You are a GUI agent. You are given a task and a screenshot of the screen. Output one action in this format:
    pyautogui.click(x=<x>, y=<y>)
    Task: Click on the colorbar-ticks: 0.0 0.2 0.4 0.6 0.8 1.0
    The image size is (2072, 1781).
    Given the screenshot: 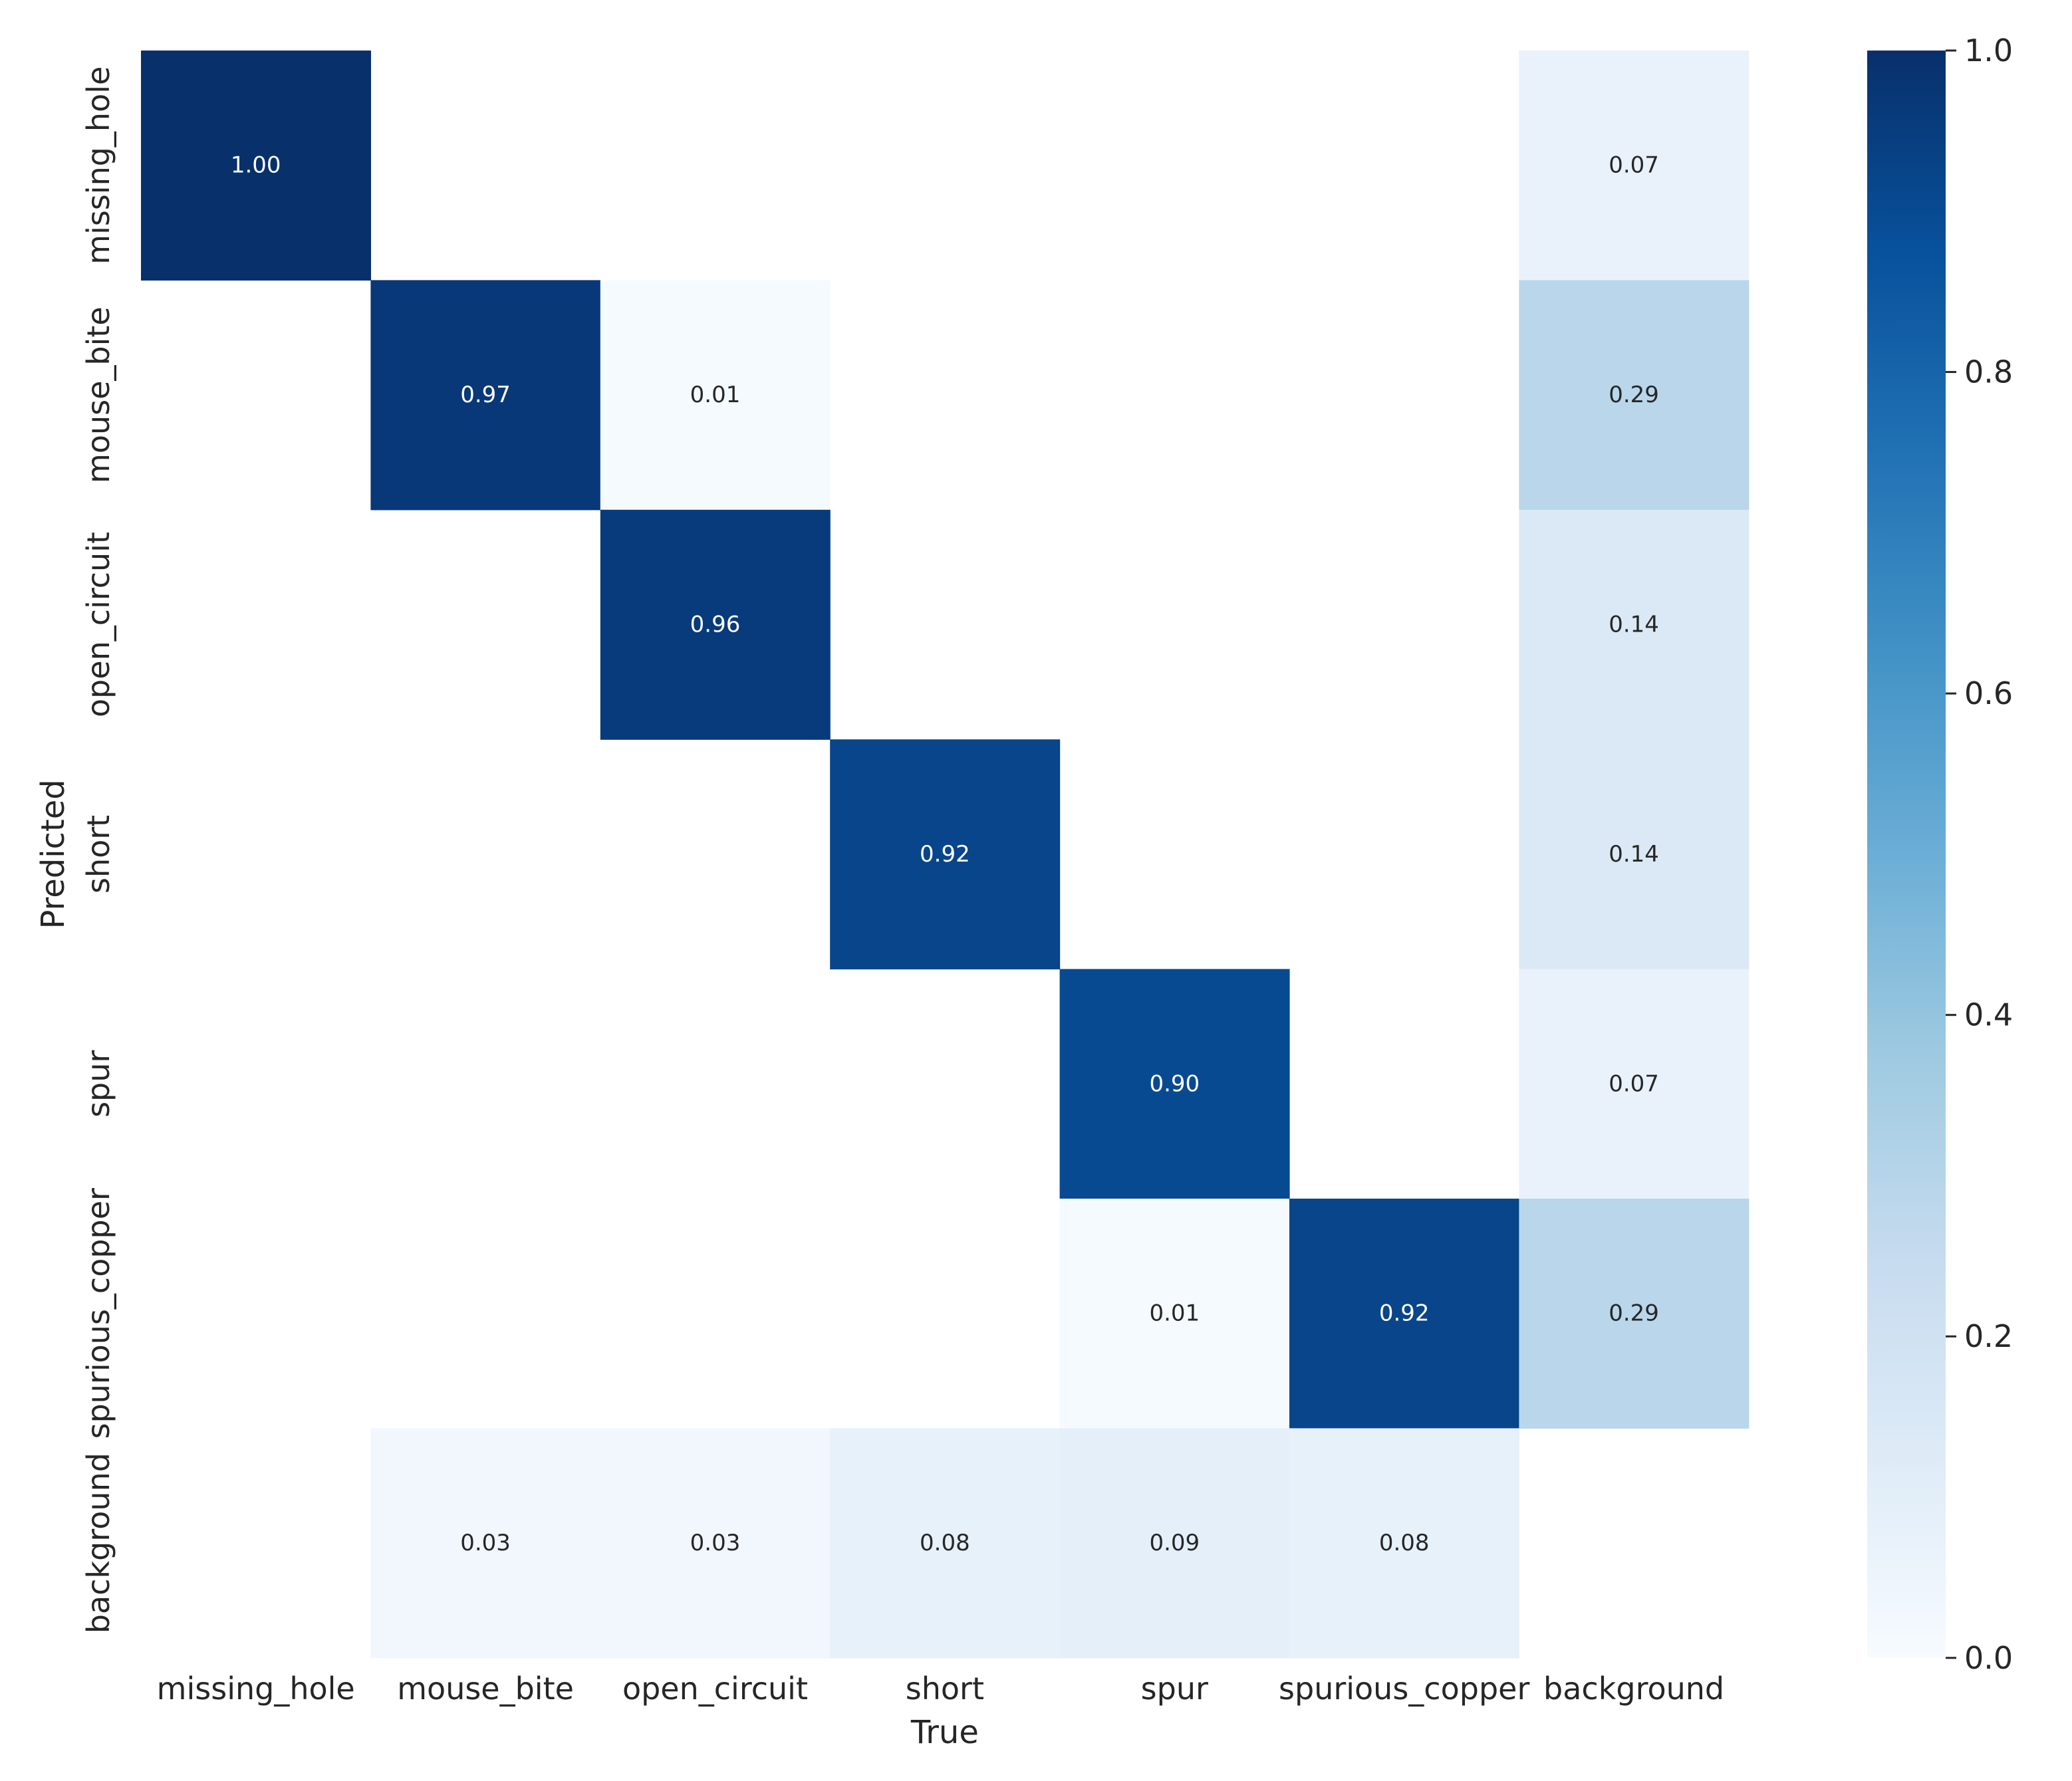 What is the action you would take?
    pyautogui.click(x=1979, y=854)
    